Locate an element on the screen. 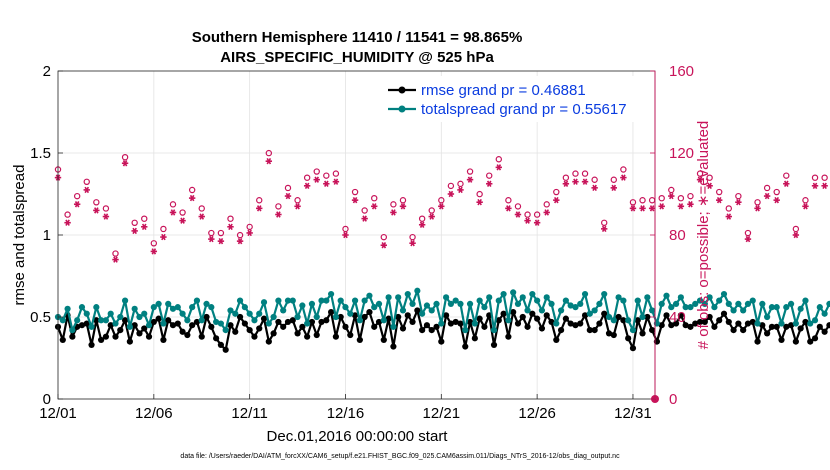 This screenshot has width=830, height=470. y-axis-right-ticks: 0 40 80 120 160 is located at coordinates (672, 235).